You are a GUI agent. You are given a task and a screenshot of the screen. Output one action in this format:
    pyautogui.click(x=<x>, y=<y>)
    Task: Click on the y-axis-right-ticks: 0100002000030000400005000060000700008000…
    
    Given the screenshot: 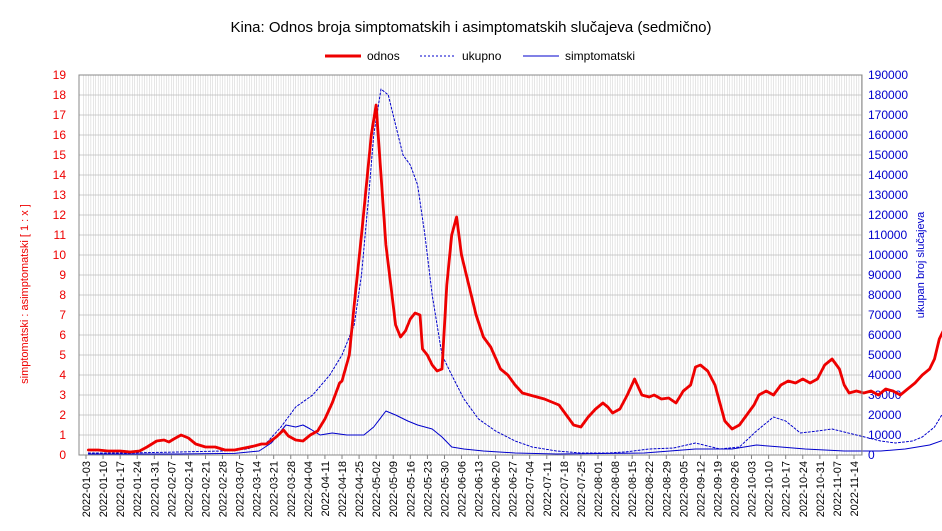 What is the action you would take?
    pyautogui.click(x=888, y=265)
    